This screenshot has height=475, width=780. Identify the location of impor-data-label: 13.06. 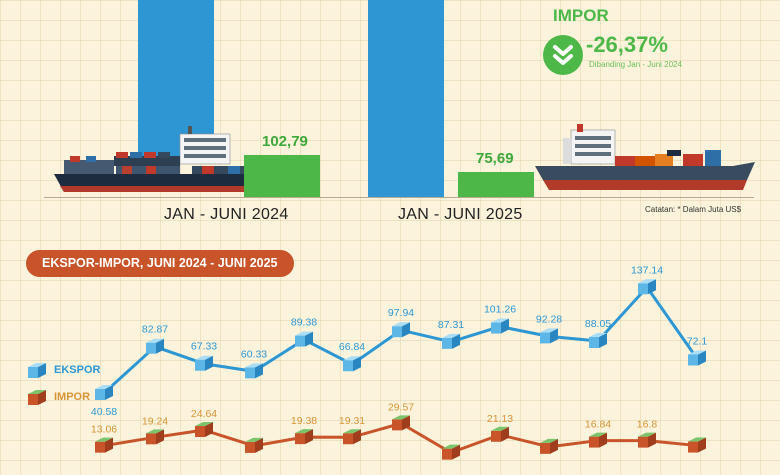
(104, 430).